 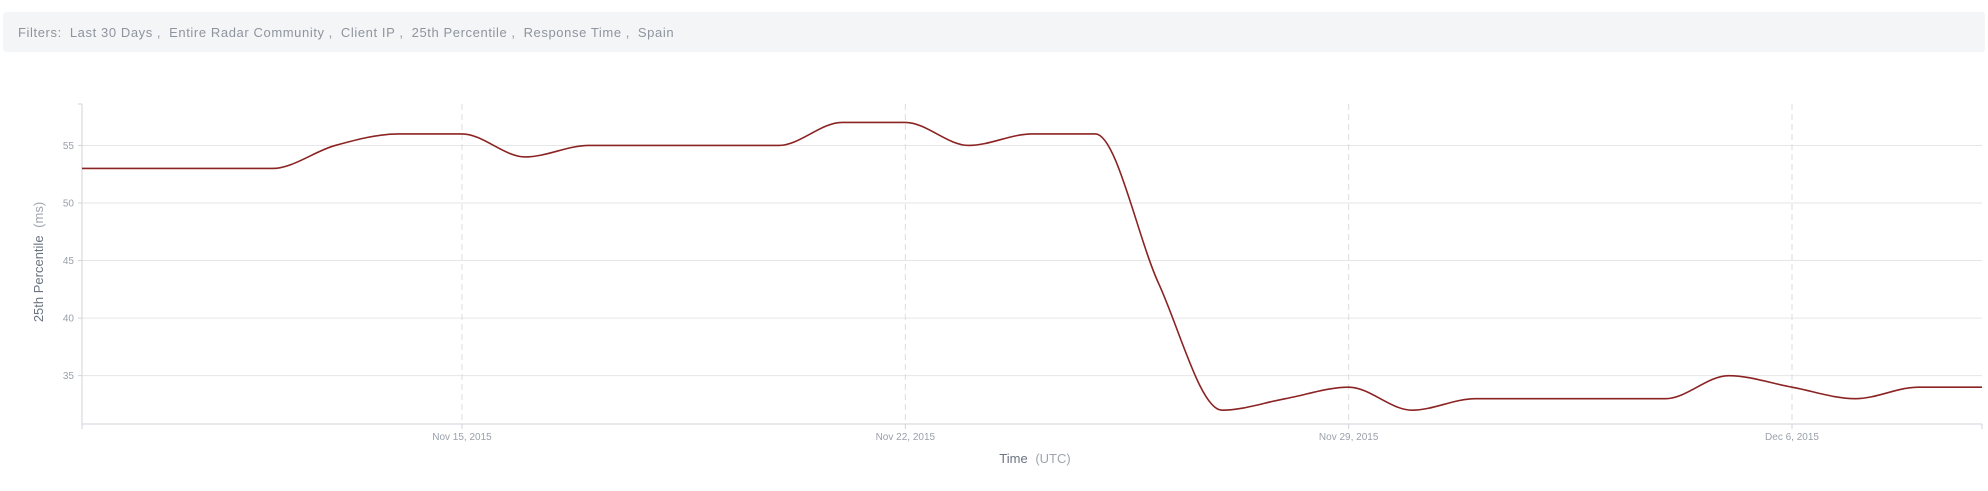 What do you see at coordinates (111, 32) in the screenshot?
I see `filter-period: Last 30 Days` at bounding box center [111, 32].